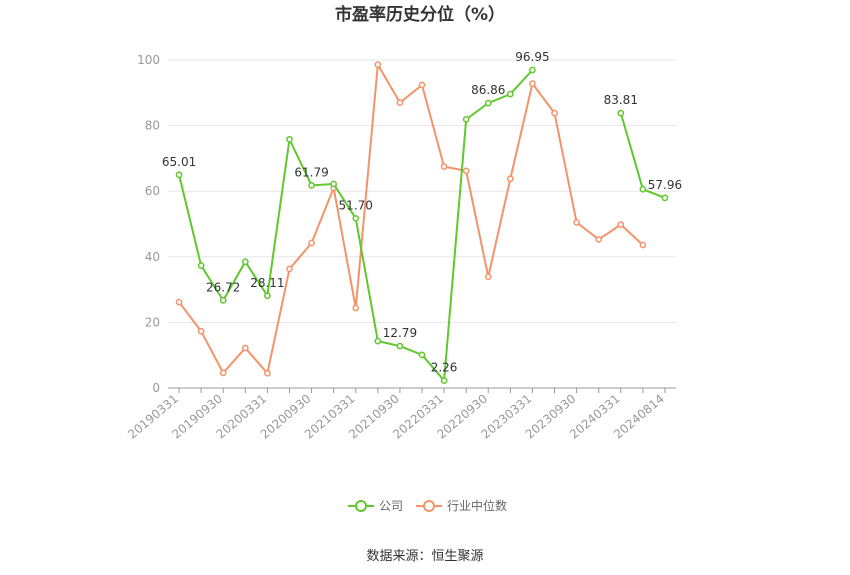  What do you see at coordinates (532, 57) in the screenshot?
I see `data-label: 96.95` at bounding box center [532, 57].